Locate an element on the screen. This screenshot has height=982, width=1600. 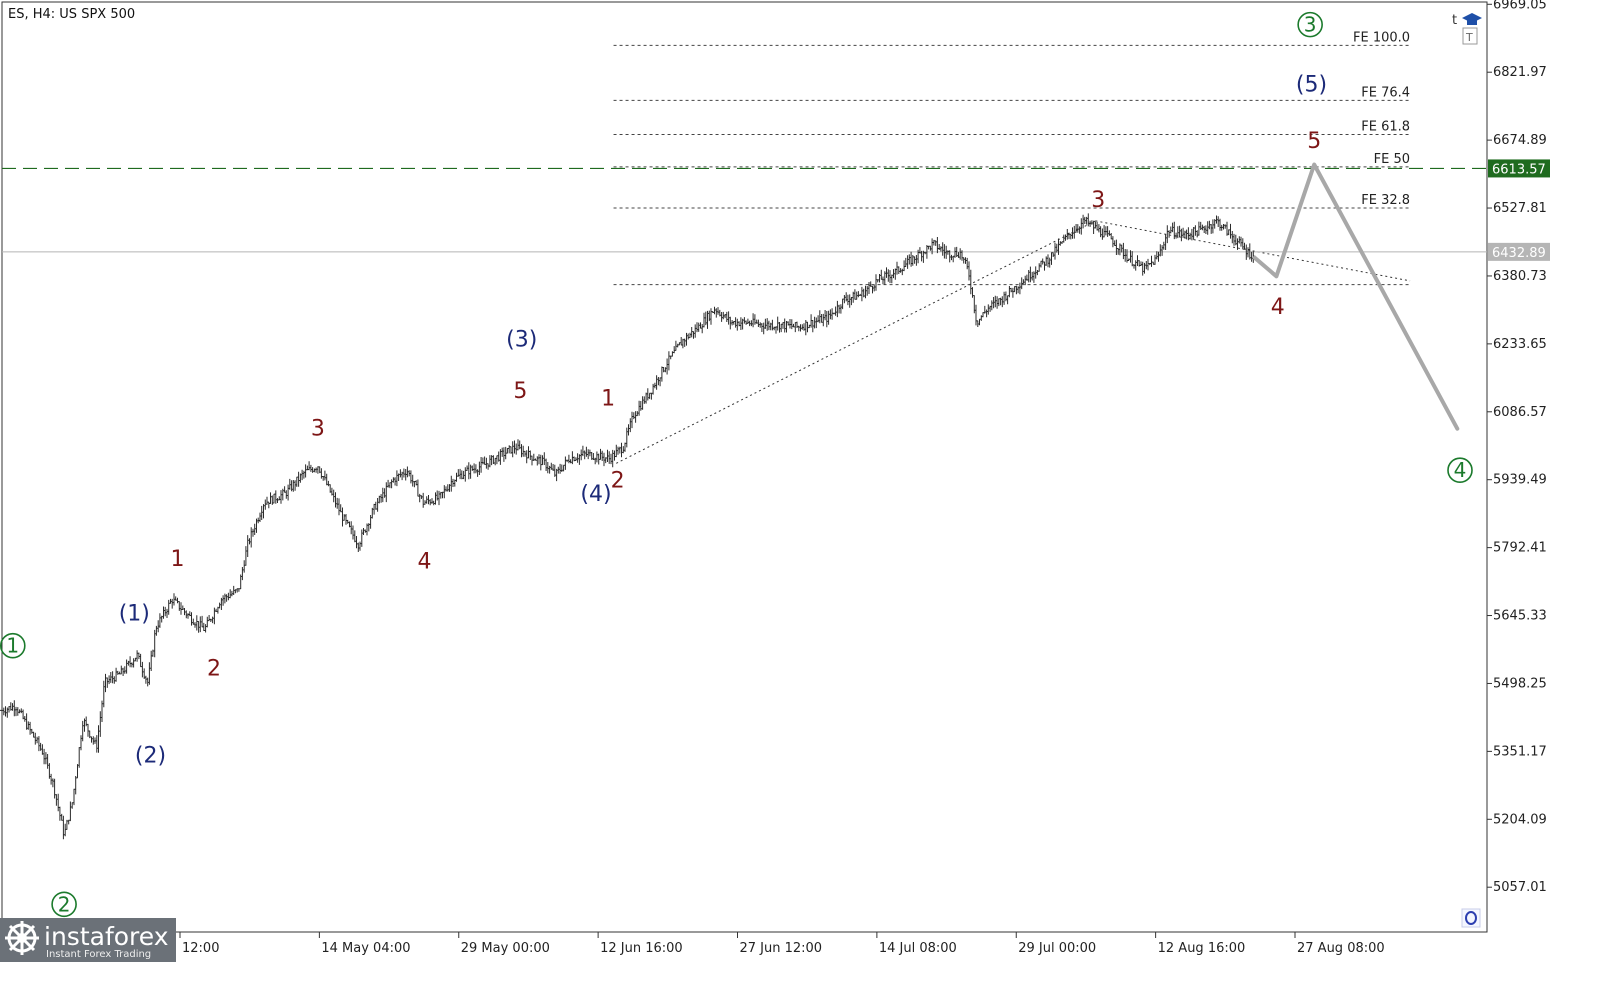
instaforex-logo: instaforex Instant Forex Trading is located at coordinates (88, 940).